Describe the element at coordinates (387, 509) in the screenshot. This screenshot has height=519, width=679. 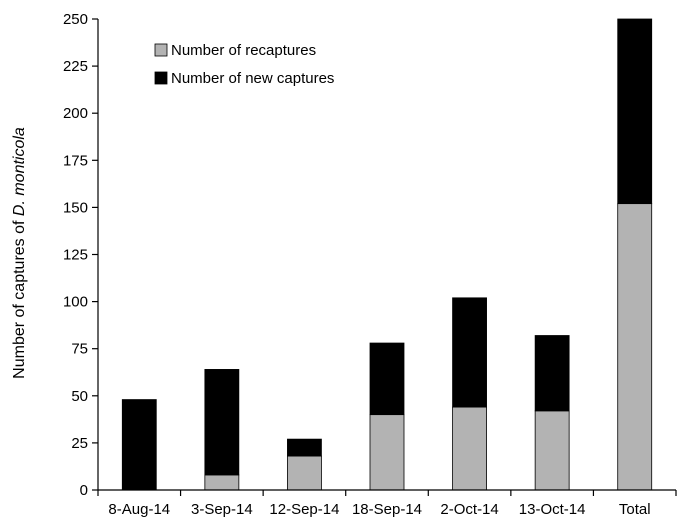
I see `x-tick-label: 18-Sep-14` at that location.